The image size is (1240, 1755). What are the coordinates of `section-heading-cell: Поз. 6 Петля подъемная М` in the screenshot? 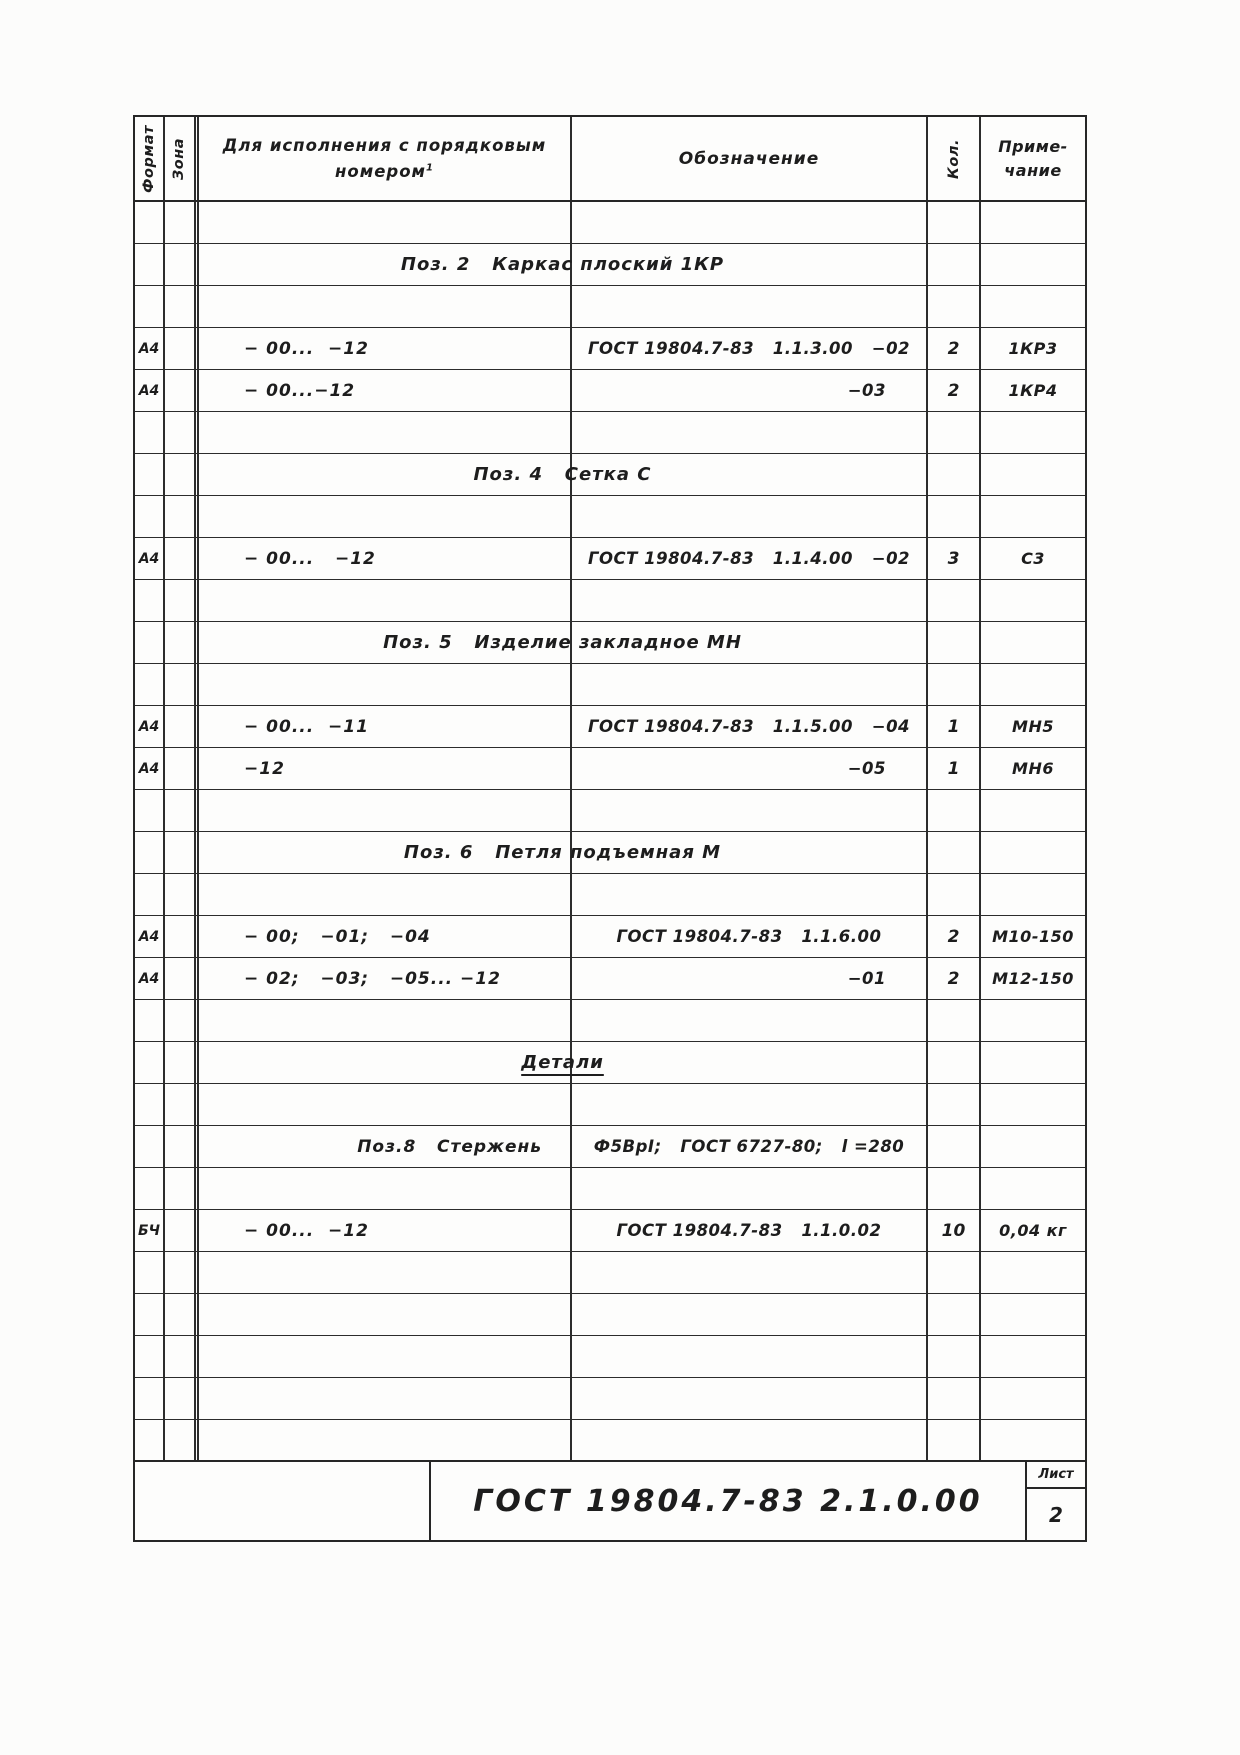 It's located at (563, 852).